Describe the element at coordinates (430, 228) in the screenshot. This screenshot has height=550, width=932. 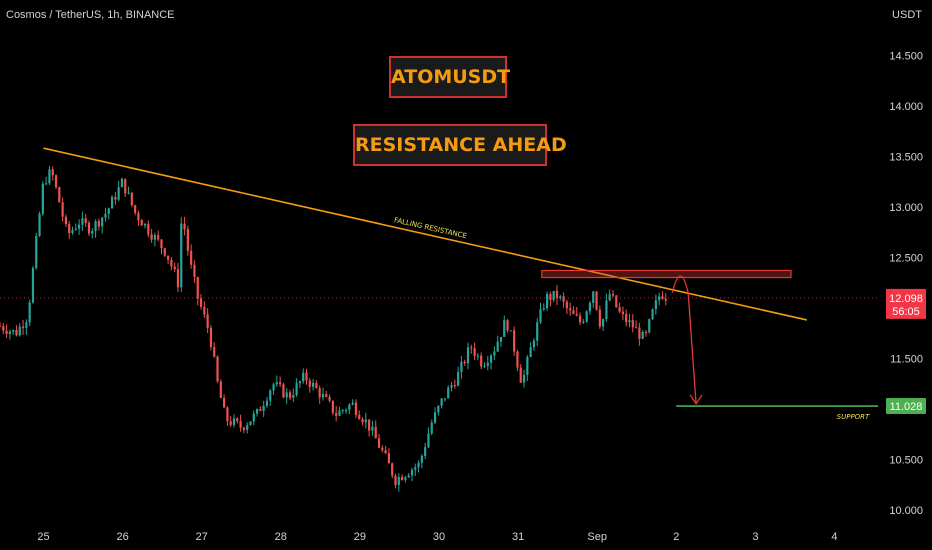
I see `trendline-label: FALLING RESISTANCE` at that location.